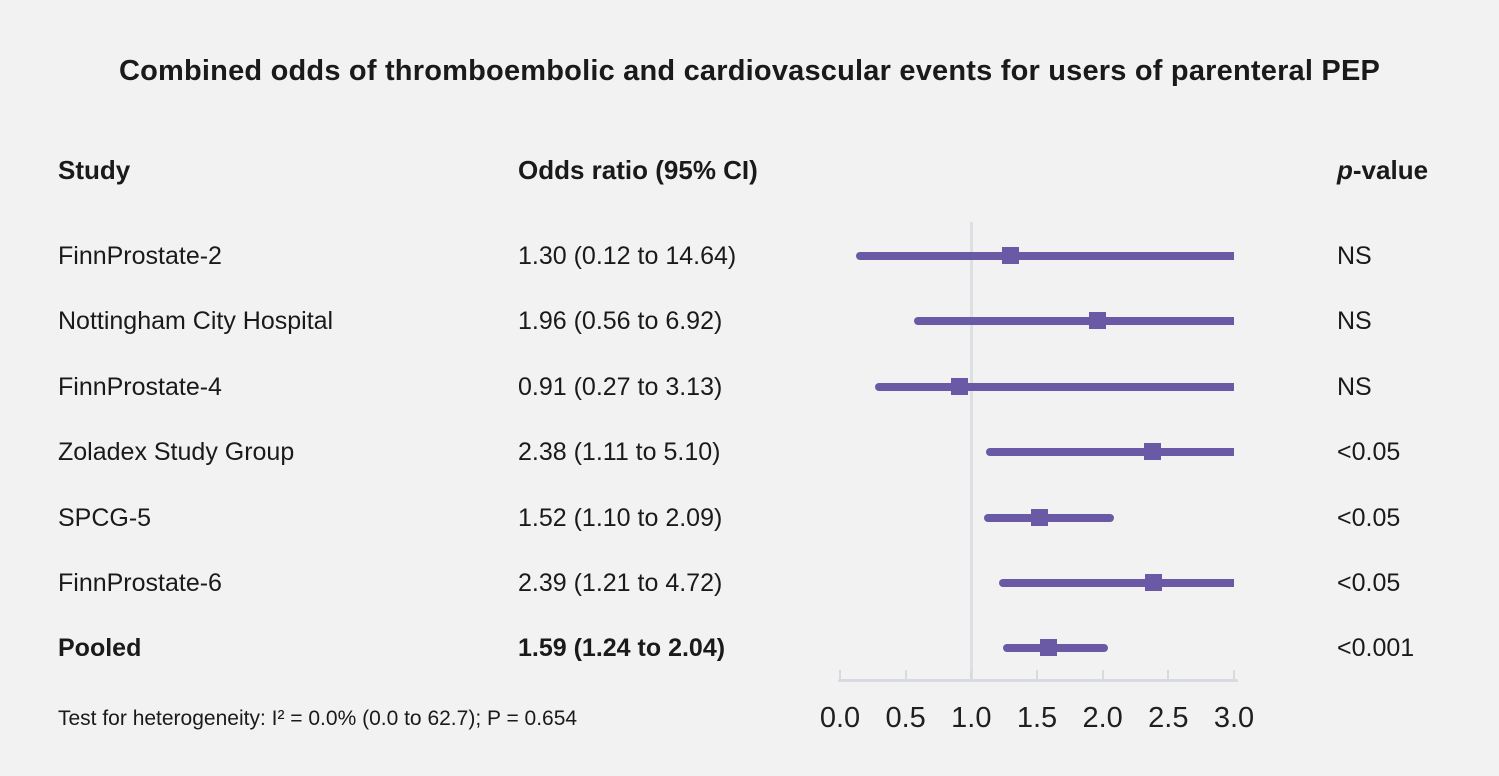 Image resolution: width=1499 pixels, height=776 pixels. Describe the element at coordinates (627, 256) in the screenshot. I see `odds-ratio-value: 1.30 (0.12 to 14.64)` at that location.